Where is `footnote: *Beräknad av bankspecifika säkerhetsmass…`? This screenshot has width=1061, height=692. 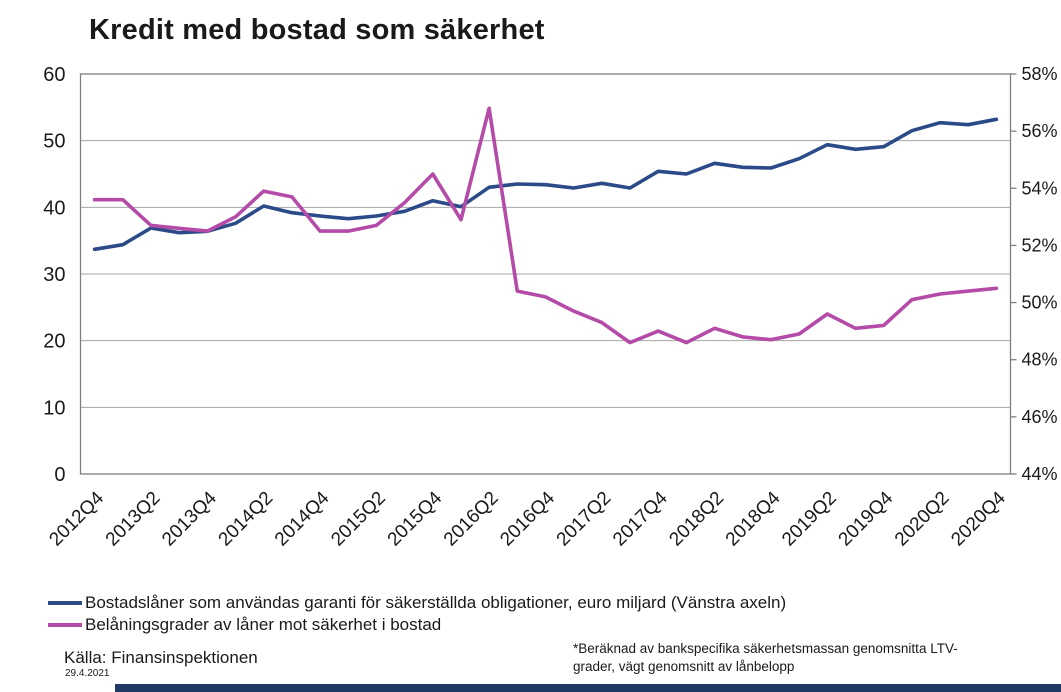 footnote: *Beräknad av bankspecifika säkerhetsmass… is located at coordinates (798, 657).